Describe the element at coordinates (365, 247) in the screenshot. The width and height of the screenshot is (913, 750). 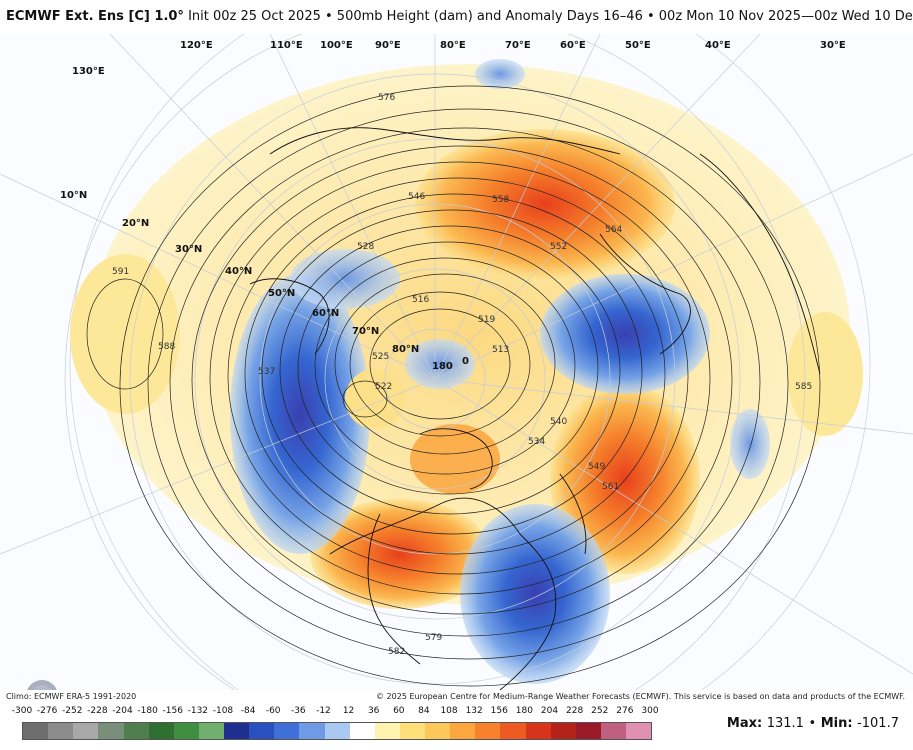
I see `contour-label: 528` at that location.